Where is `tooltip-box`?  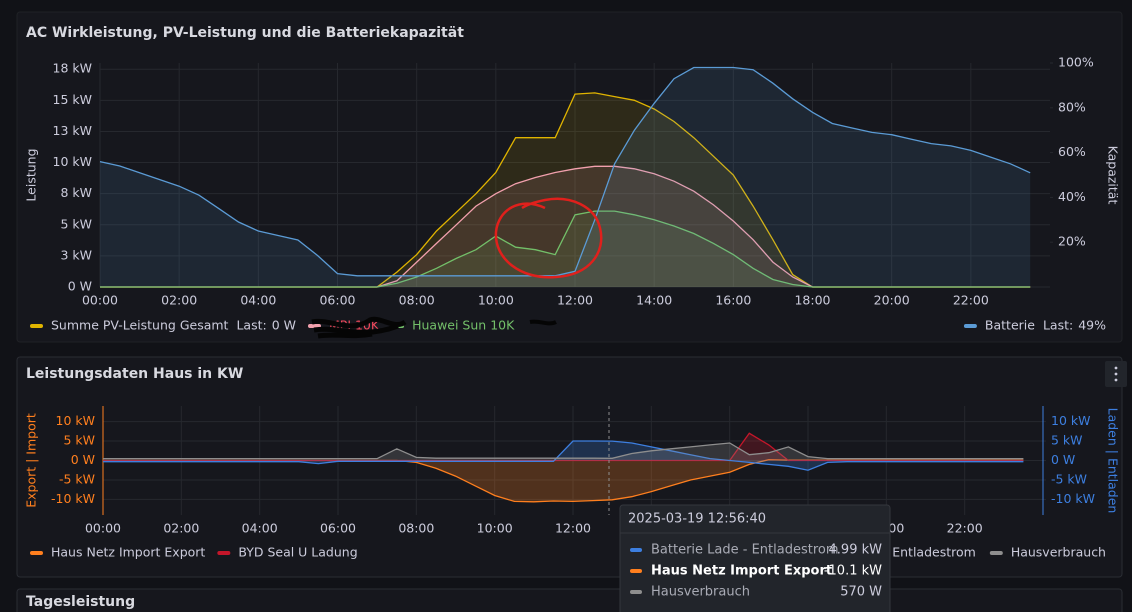 tooltip-box is located at coordinates (755, 558).